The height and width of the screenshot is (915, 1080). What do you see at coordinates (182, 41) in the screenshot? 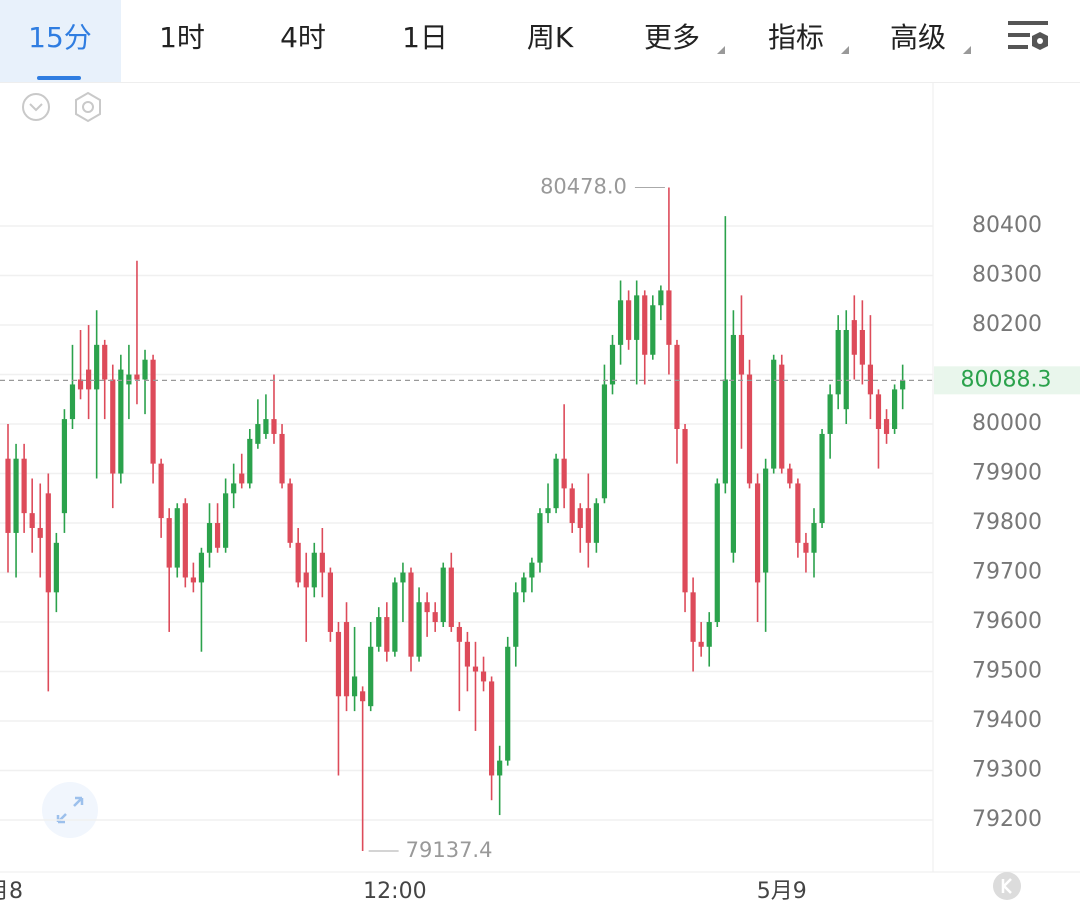
I see `tab: 1时` at bounding box center [182, 41].